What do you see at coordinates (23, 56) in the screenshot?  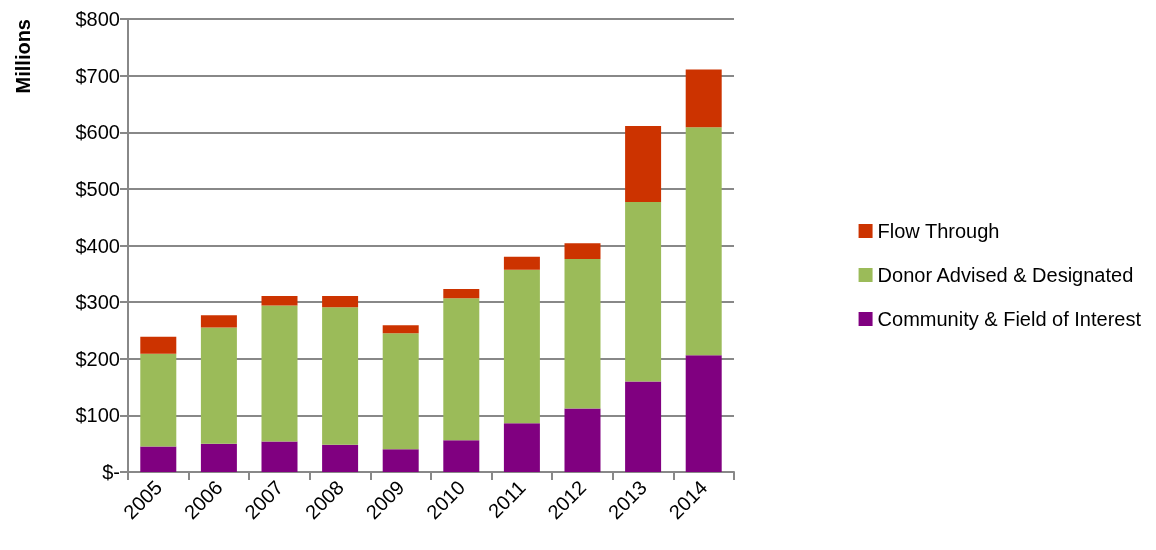 I see `y-axis-title: Millions` at bounding box center [23, 56].